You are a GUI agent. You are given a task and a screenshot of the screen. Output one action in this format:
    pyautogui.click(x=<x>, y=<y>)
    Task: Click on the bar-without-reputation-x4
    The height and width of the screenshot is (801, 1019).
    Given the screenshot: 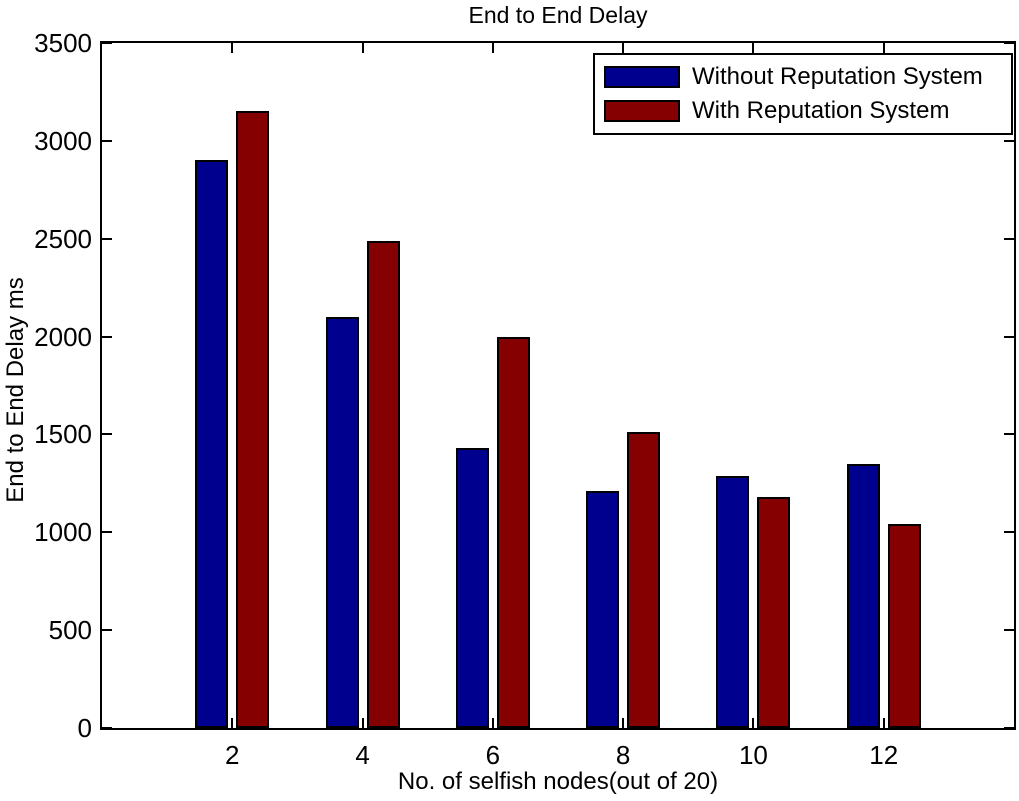 What is the action you would take?
    pyautogui.click(x=342, y=522)
    